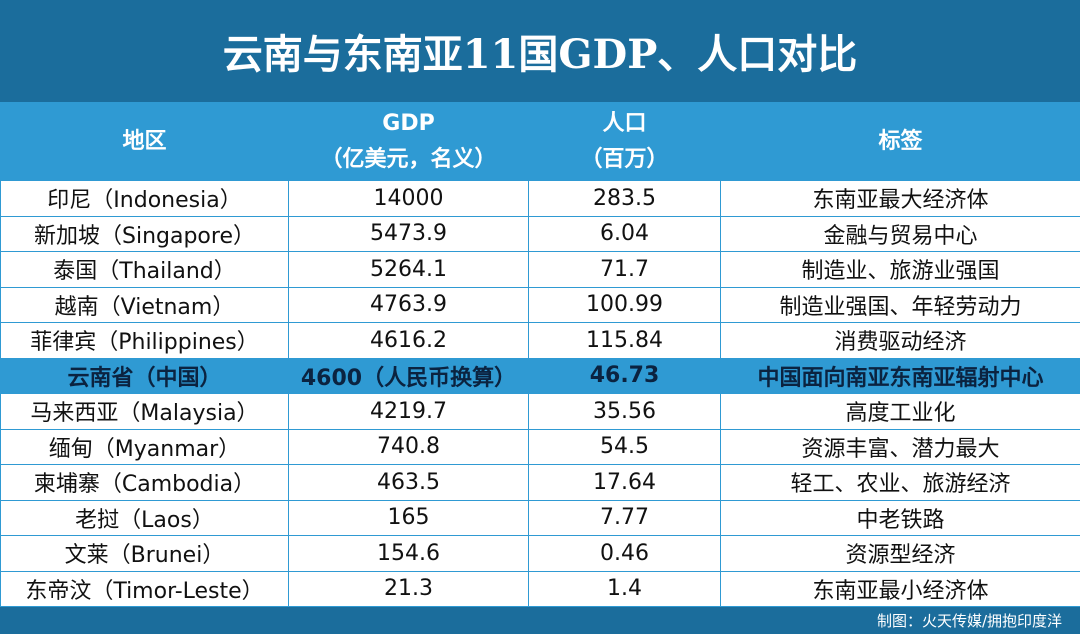 Image resolution: width=1080 pixels, height=639 pixels. What do you see at coordinates (624, 411) in the screenshot?
I see `cell: 35.56` at bounding box center [624, 411].